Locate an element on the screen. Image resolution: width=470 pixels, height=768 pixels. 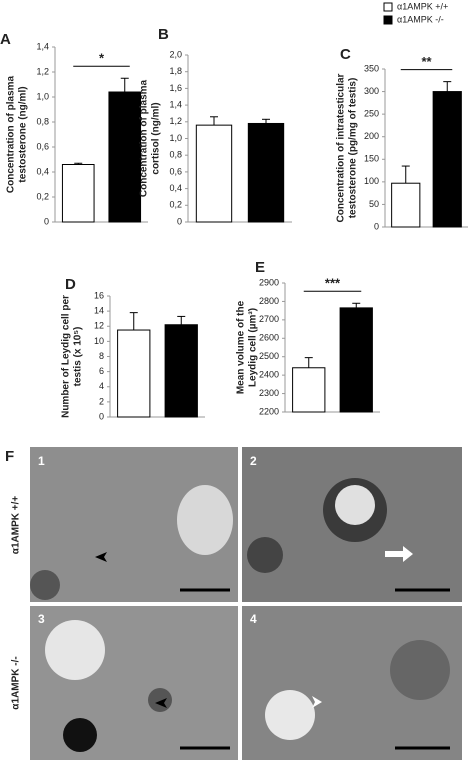
y-tick-label: 350 is located at coordinates (371, 68).